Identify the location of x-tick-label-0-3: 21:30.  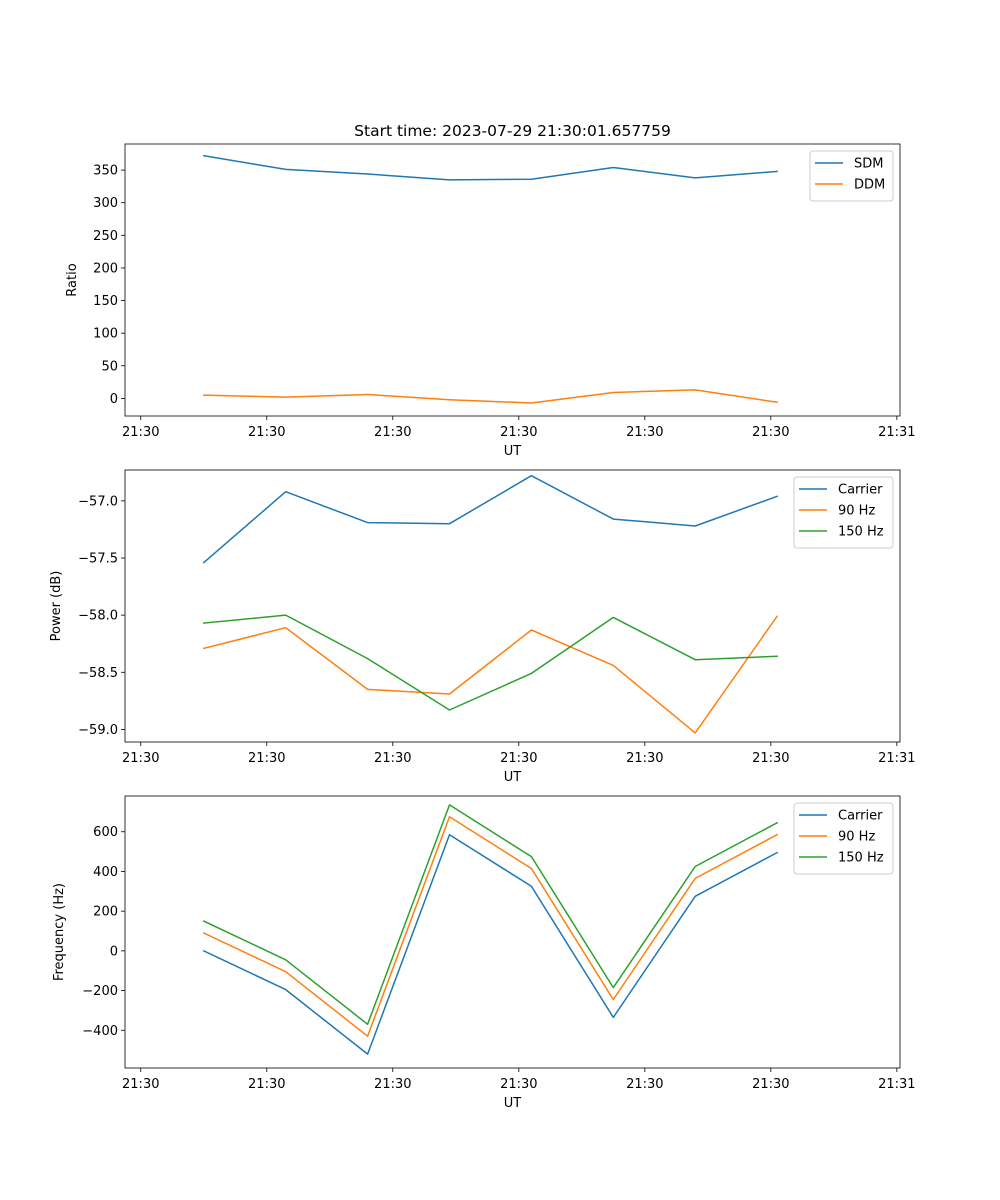
(518, 432).